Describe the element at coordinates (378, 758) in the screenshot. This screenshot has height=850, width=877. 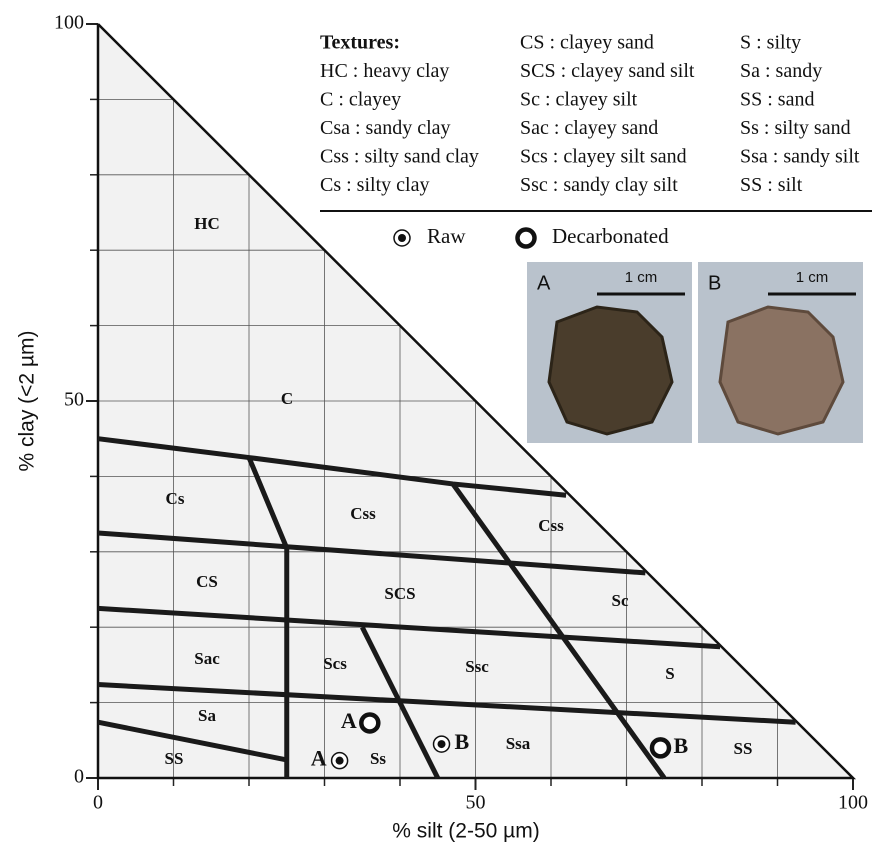
I see `region-label: Ss` at that location.